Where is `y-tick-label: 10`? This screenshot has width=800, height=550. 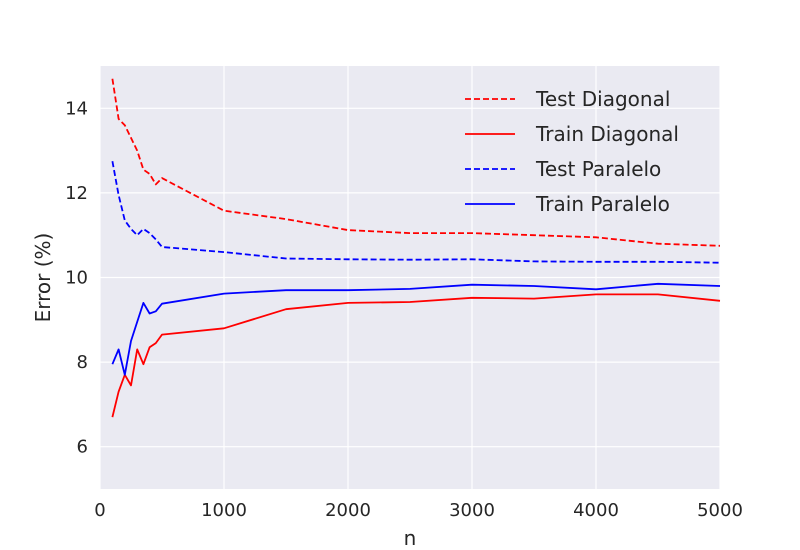
y-tick-label: 10 is located at coordinates (76, 278).